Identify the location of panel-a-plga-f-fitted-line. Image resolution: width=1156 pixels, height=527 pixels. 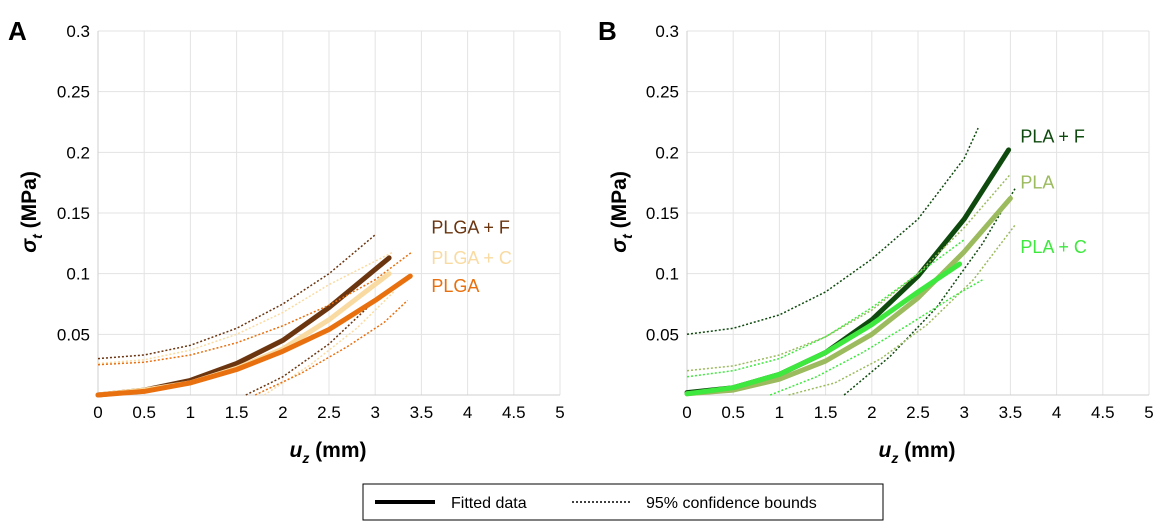
(243, 326).